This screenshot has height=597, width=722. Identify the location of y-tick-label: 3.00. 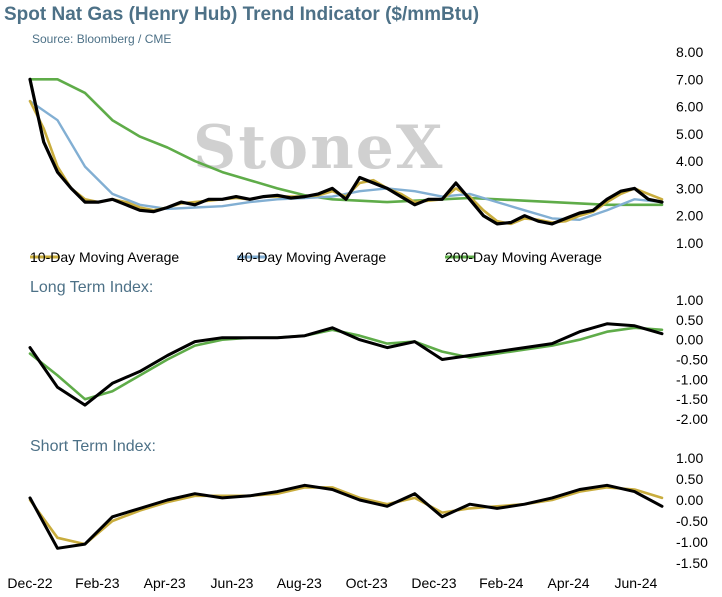
(689, 188).